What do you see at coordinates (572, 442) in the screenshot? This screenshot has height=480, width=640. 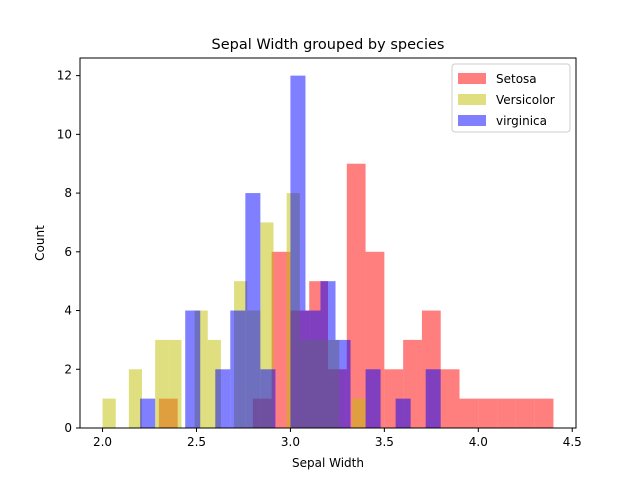 I see `x-tick-label: 4.5` at bounding box center [572, 442].